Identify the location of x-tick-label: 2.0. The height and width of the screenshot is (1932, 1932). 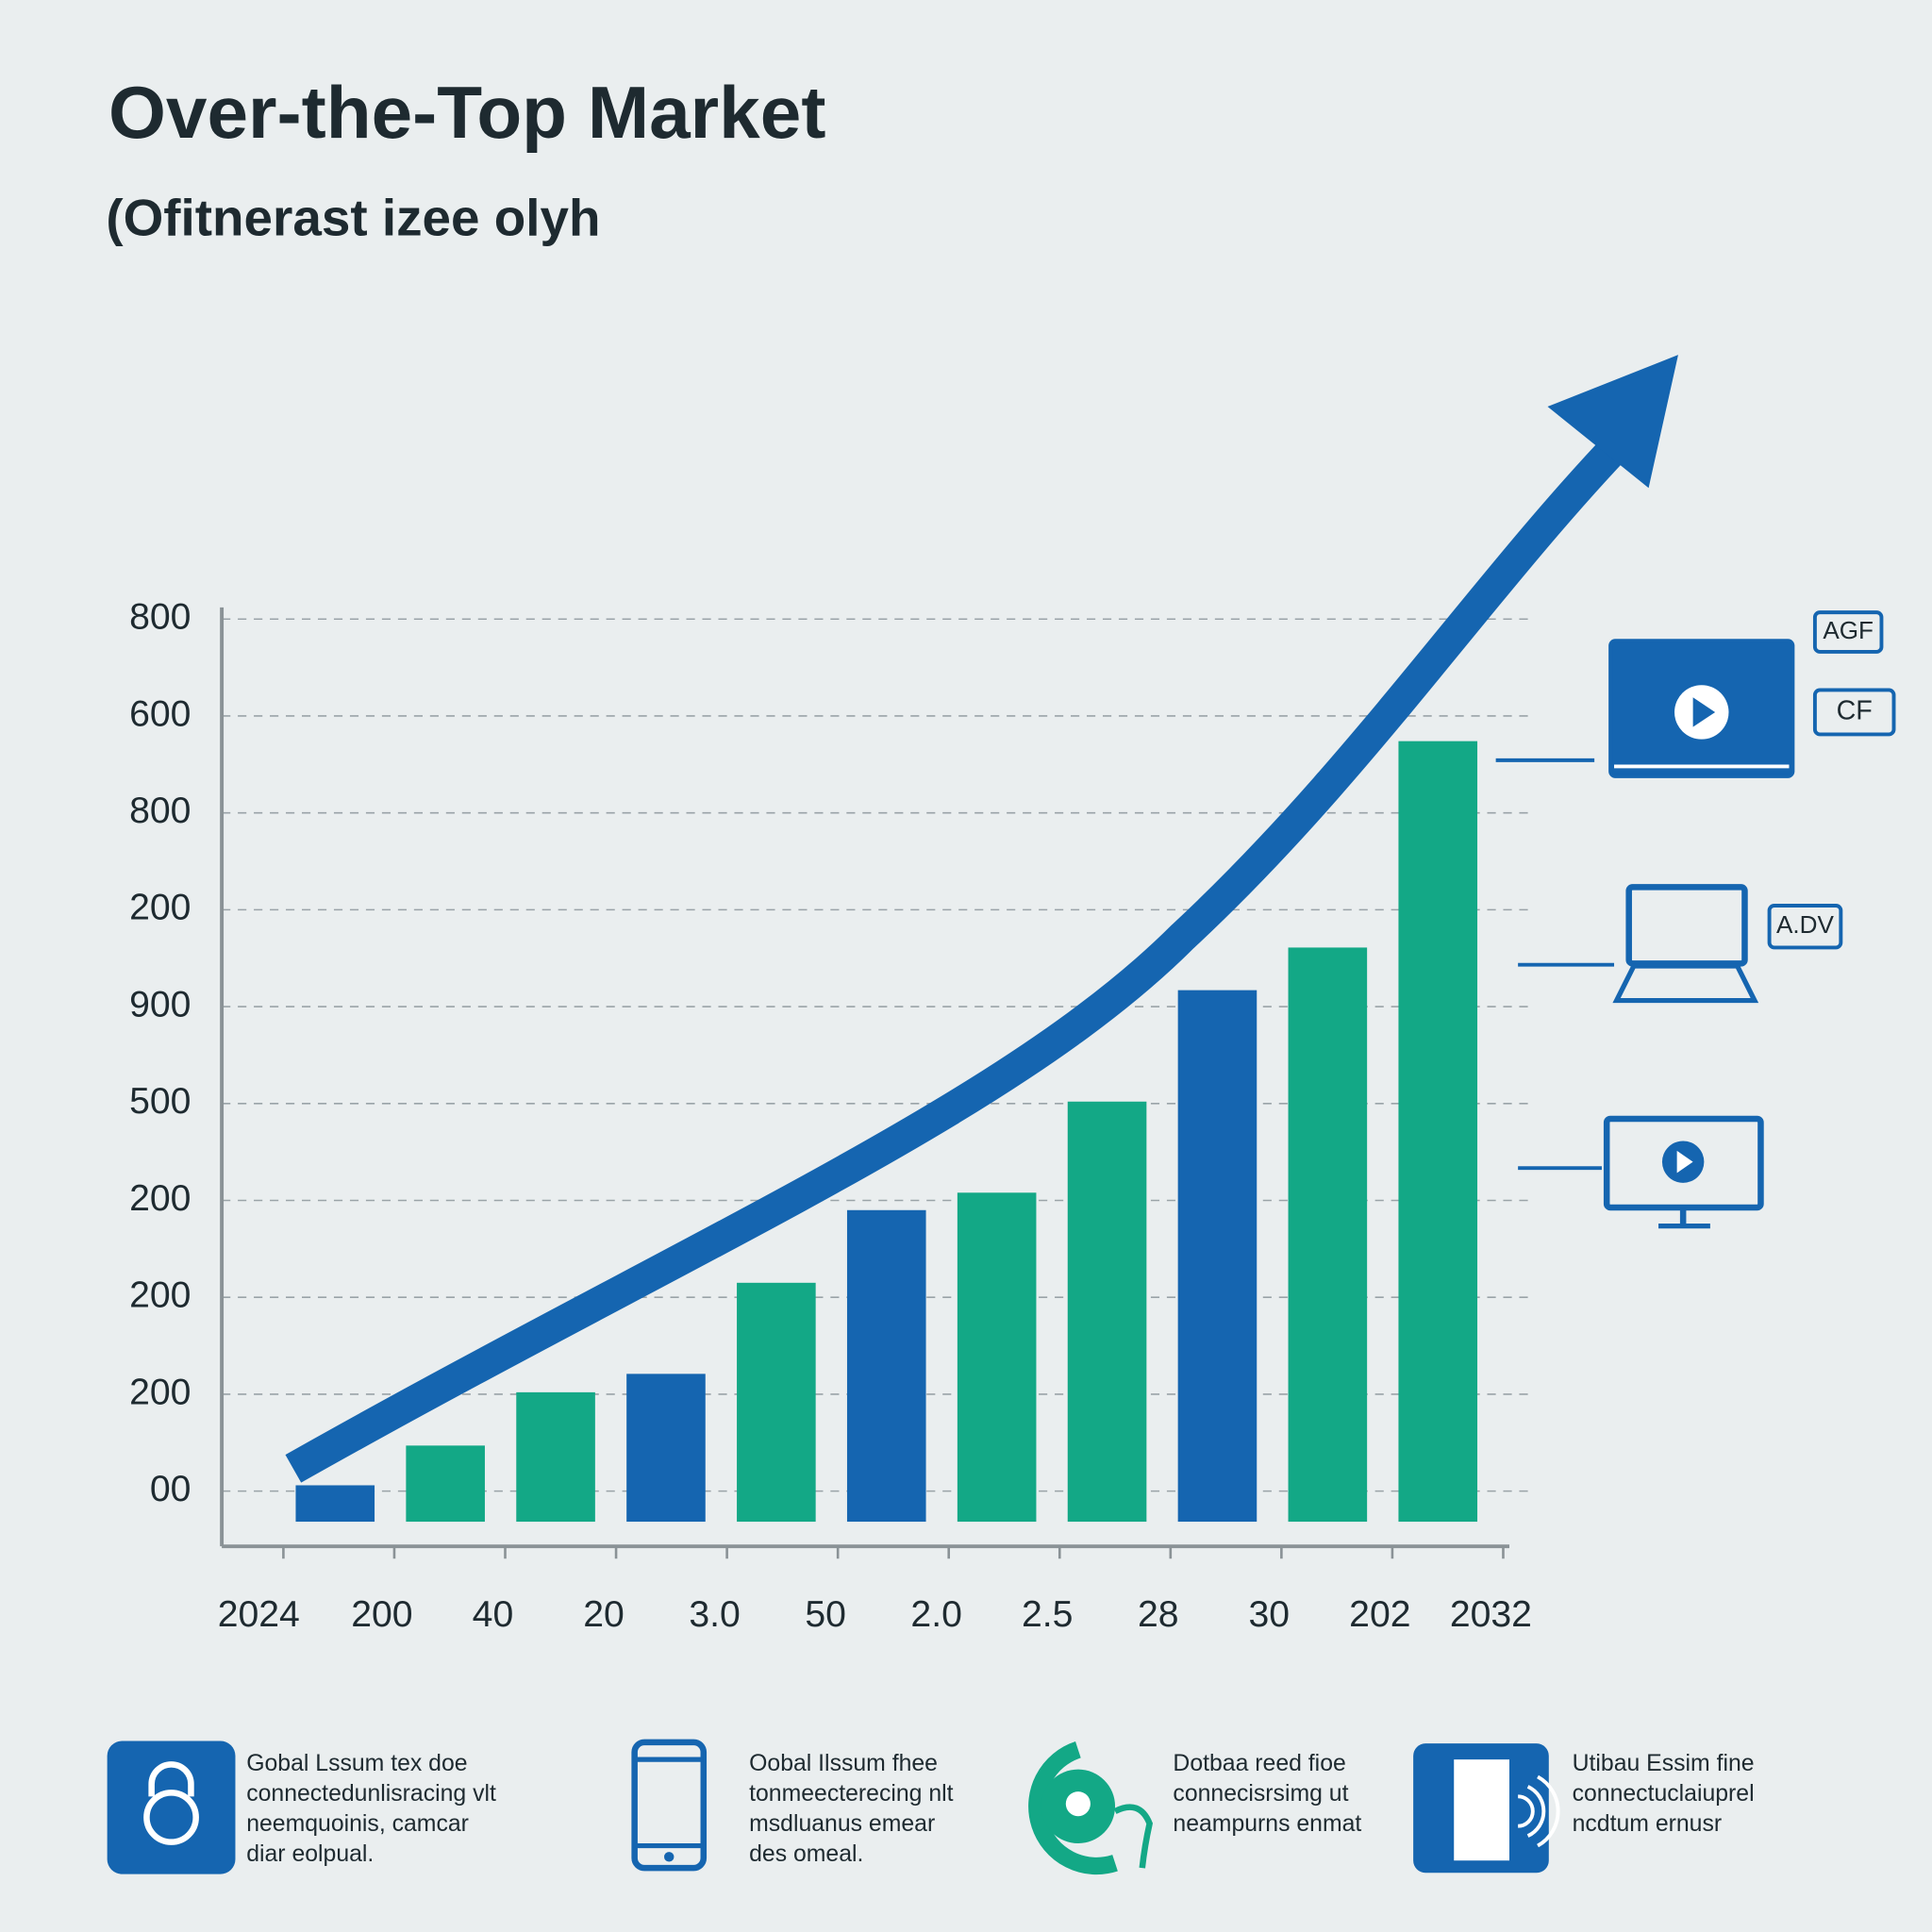
(936, 1615).